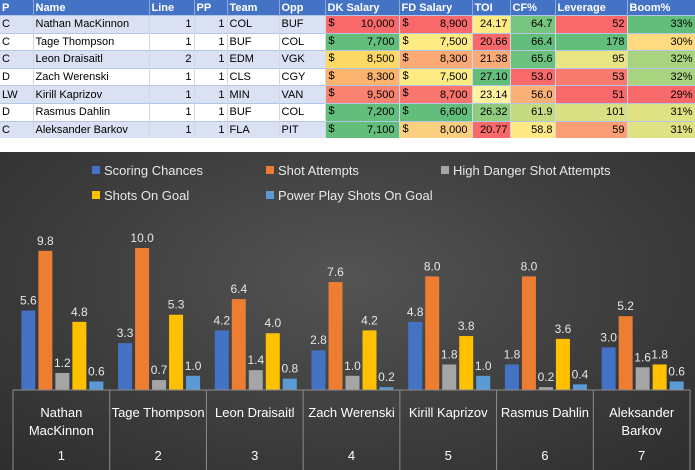 This screenshot has width=695, height=470. Describe the element at coordinates (140, 195) in the screenshot. I see `legend-entry: Shots On Goal` at that location.